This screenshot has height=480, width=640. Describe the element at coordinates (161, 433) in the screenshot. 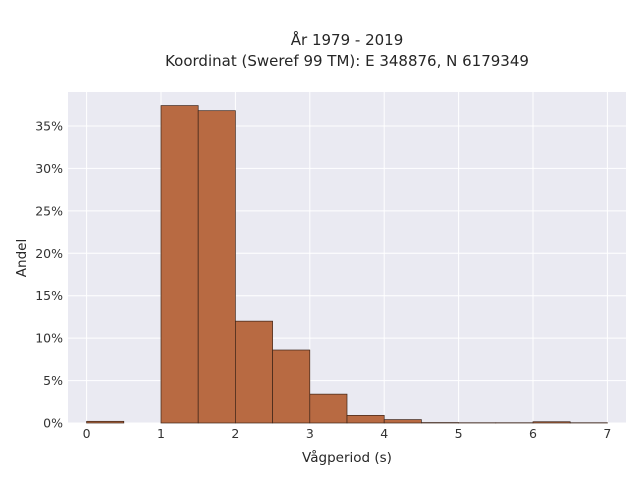

I see `x-tick-label: 1` at that location.